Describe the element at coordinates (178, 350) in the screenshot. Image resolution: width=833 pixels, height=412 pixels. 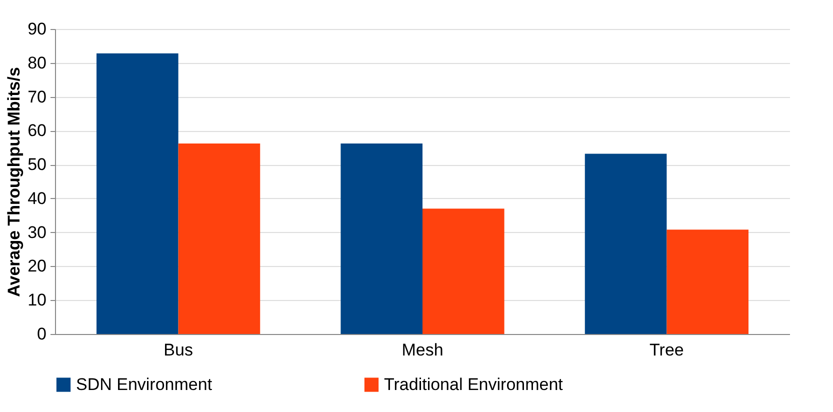
I see `x-tick-label: Bus` at that location.